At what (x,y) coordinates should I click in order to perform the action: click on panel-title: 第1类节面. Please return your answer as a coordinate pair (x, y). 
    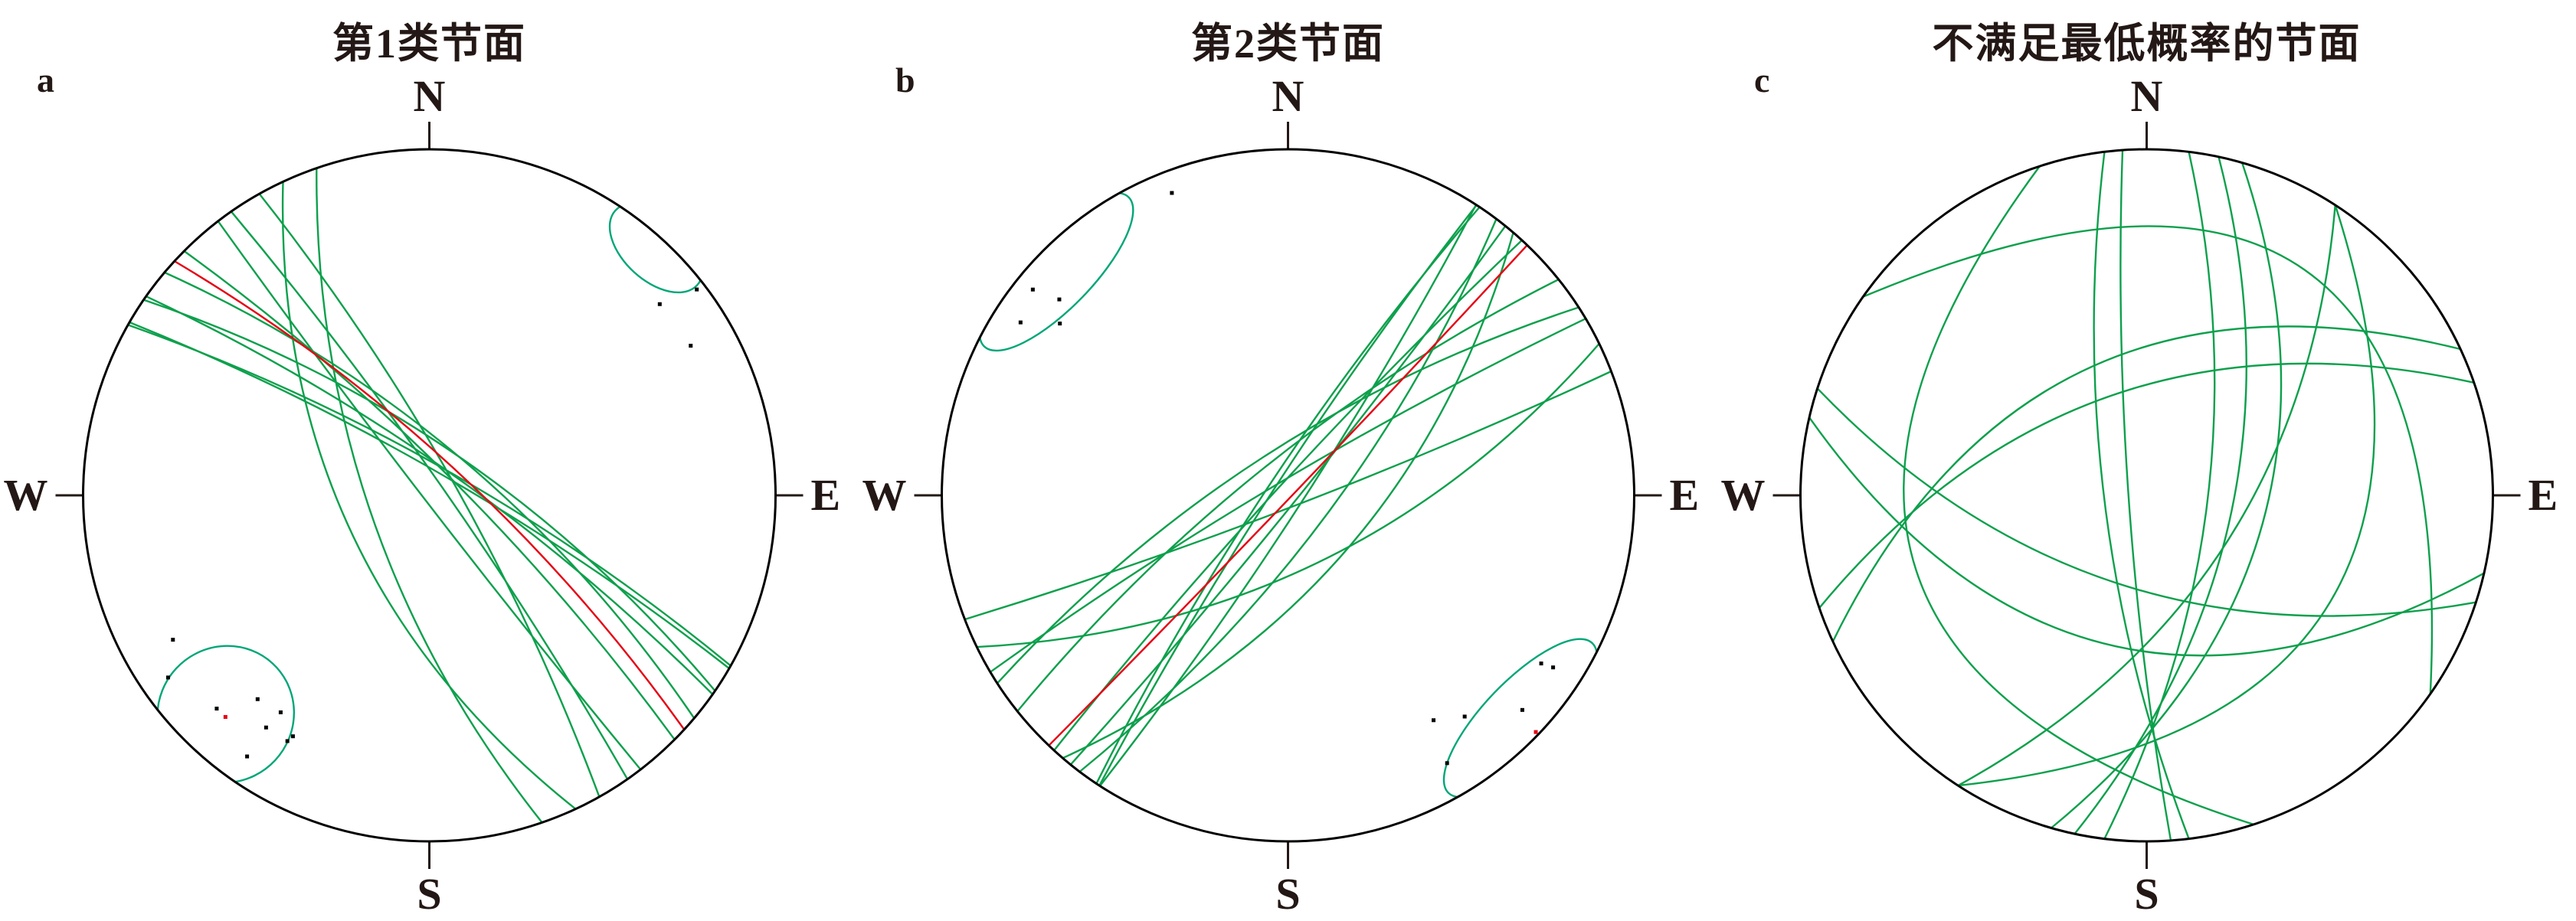
    Looking at the image, I should click on (429, 44).